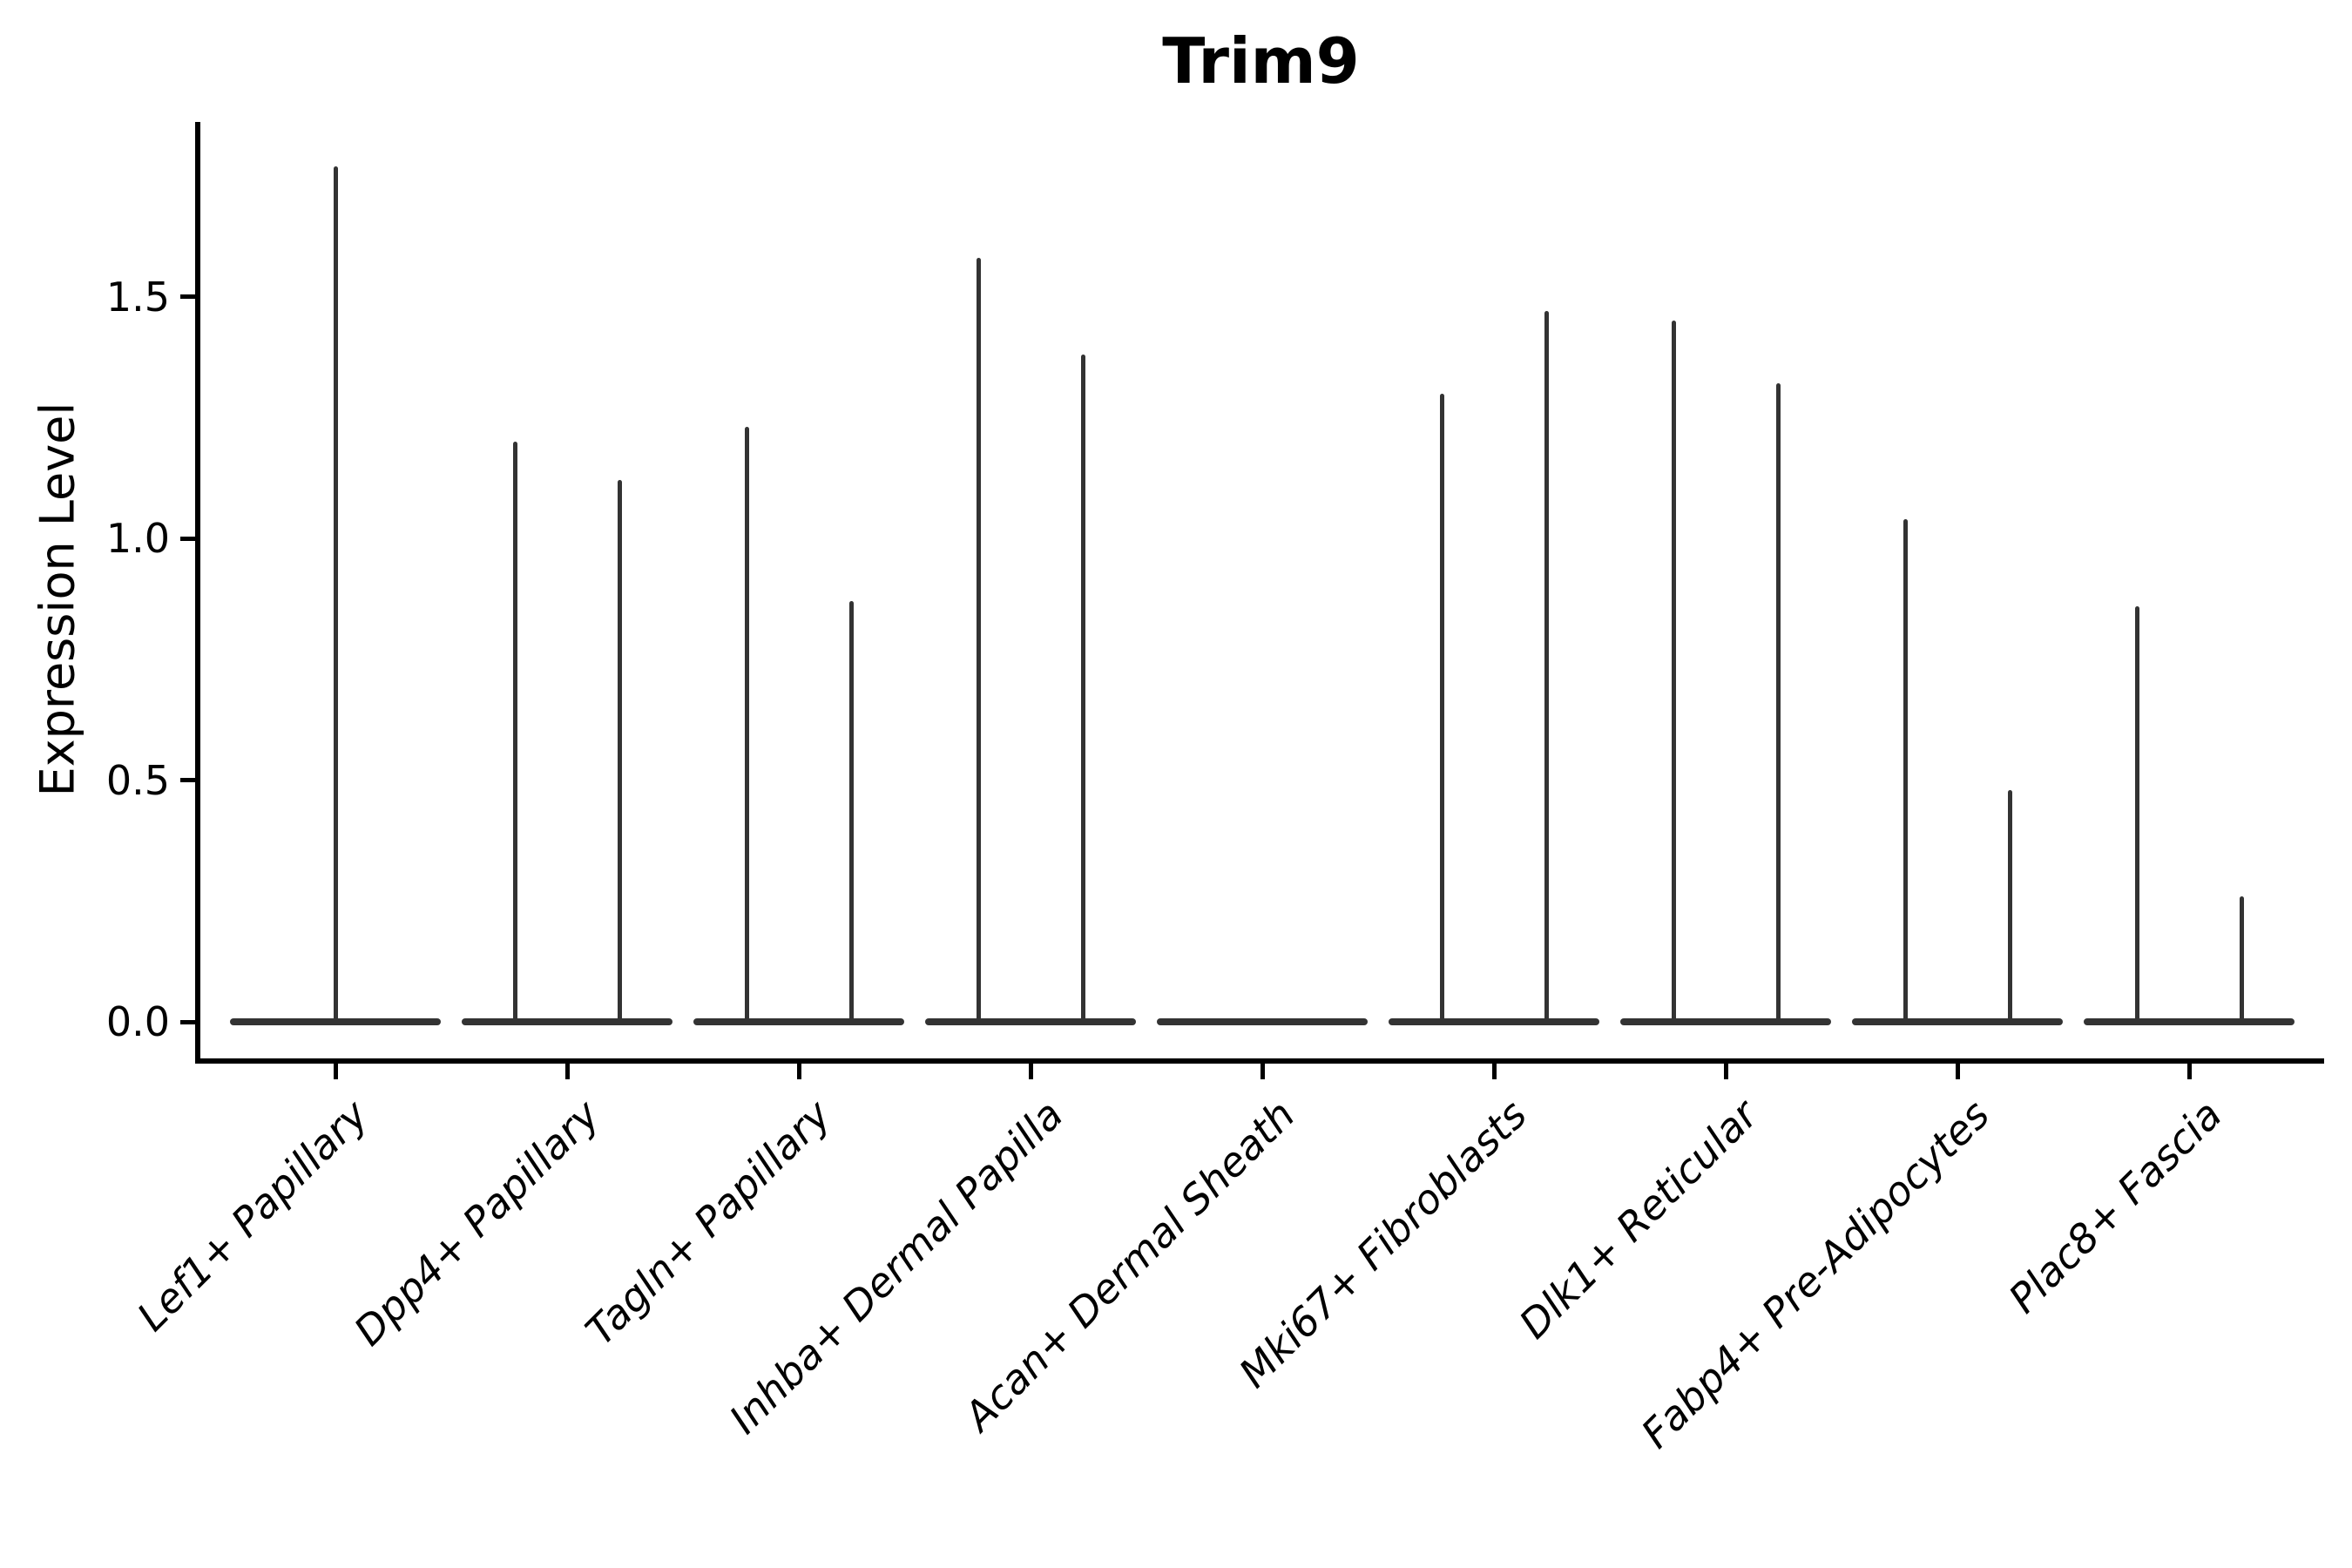 This screenshot has height=1568, width=2352. What do you see at coordinates (1260, 1061) in the screenshot?
I see `x-axis-line` at bounding box center [1260, 1061].